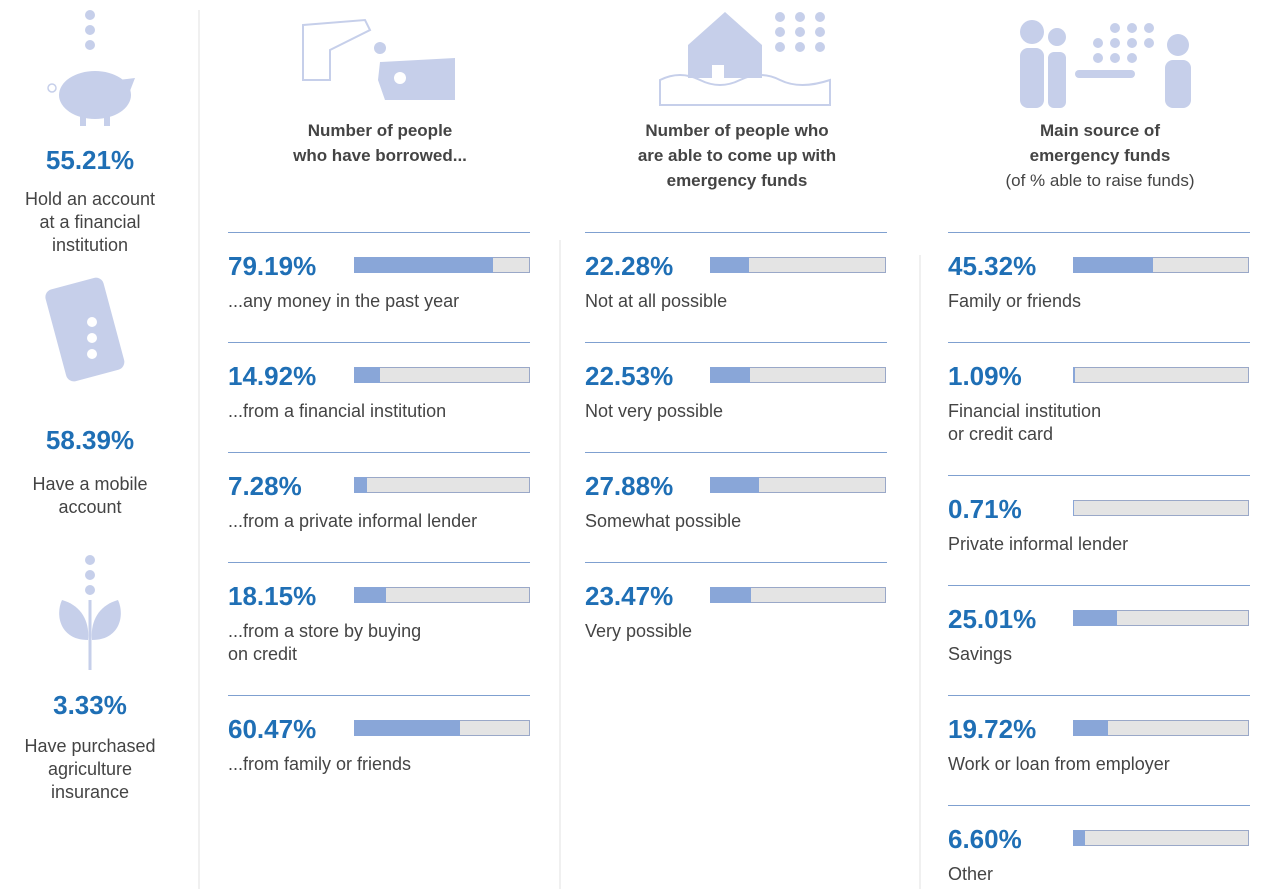  Describe the element at coordinates (90, 769) in the screenshot. I see `stat-label: Have purchased agriculture insurance` at that location.